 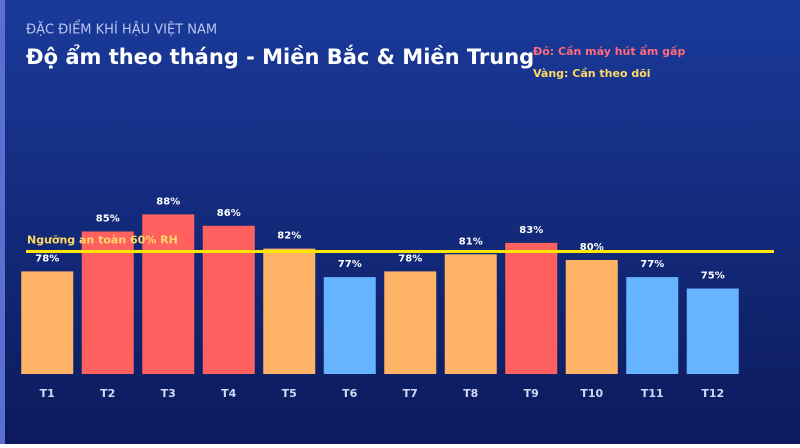 I want to click on x-tick-label: T12, so click(x=712, y=393).